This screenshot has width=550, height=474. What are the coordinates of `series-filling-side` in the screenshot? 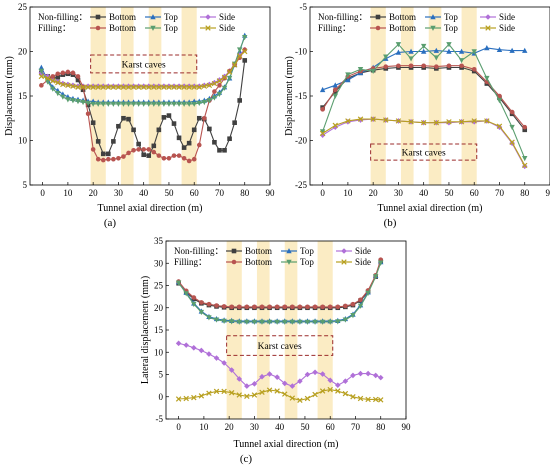 It's located at (279, 394).